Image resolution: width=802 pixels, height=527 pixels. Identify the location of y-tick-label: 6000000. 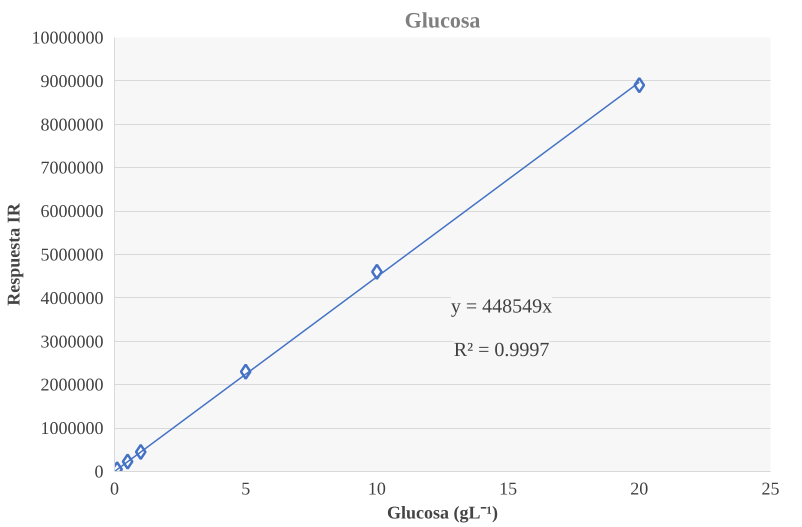
(72, 211).